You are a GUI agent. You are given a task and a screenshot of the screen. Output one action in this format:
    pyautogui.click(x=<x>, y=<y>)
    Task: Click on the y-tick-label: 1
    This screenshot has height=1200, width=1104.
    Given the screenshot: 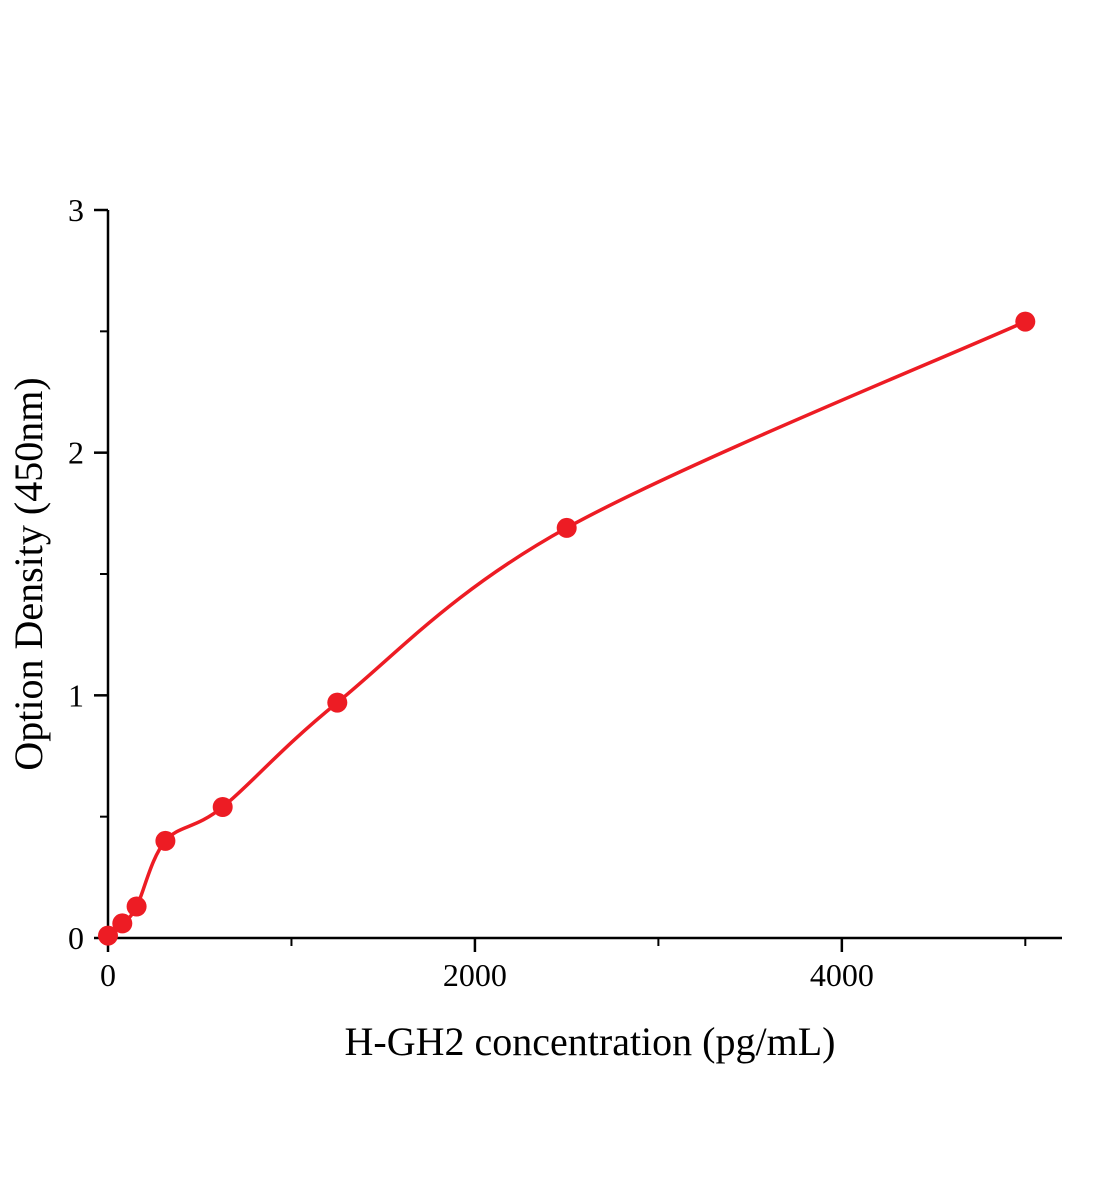 What is the action you would take?
    pyautogui.click(x=76, y=695)
    